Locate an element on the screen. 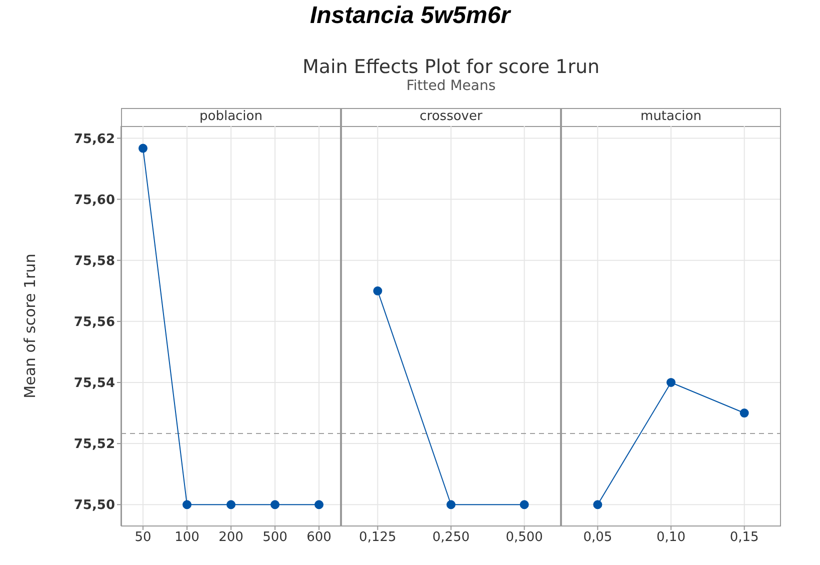 The image size is (820, 565). chart-title: crossover is located at coordinates (451, 117).